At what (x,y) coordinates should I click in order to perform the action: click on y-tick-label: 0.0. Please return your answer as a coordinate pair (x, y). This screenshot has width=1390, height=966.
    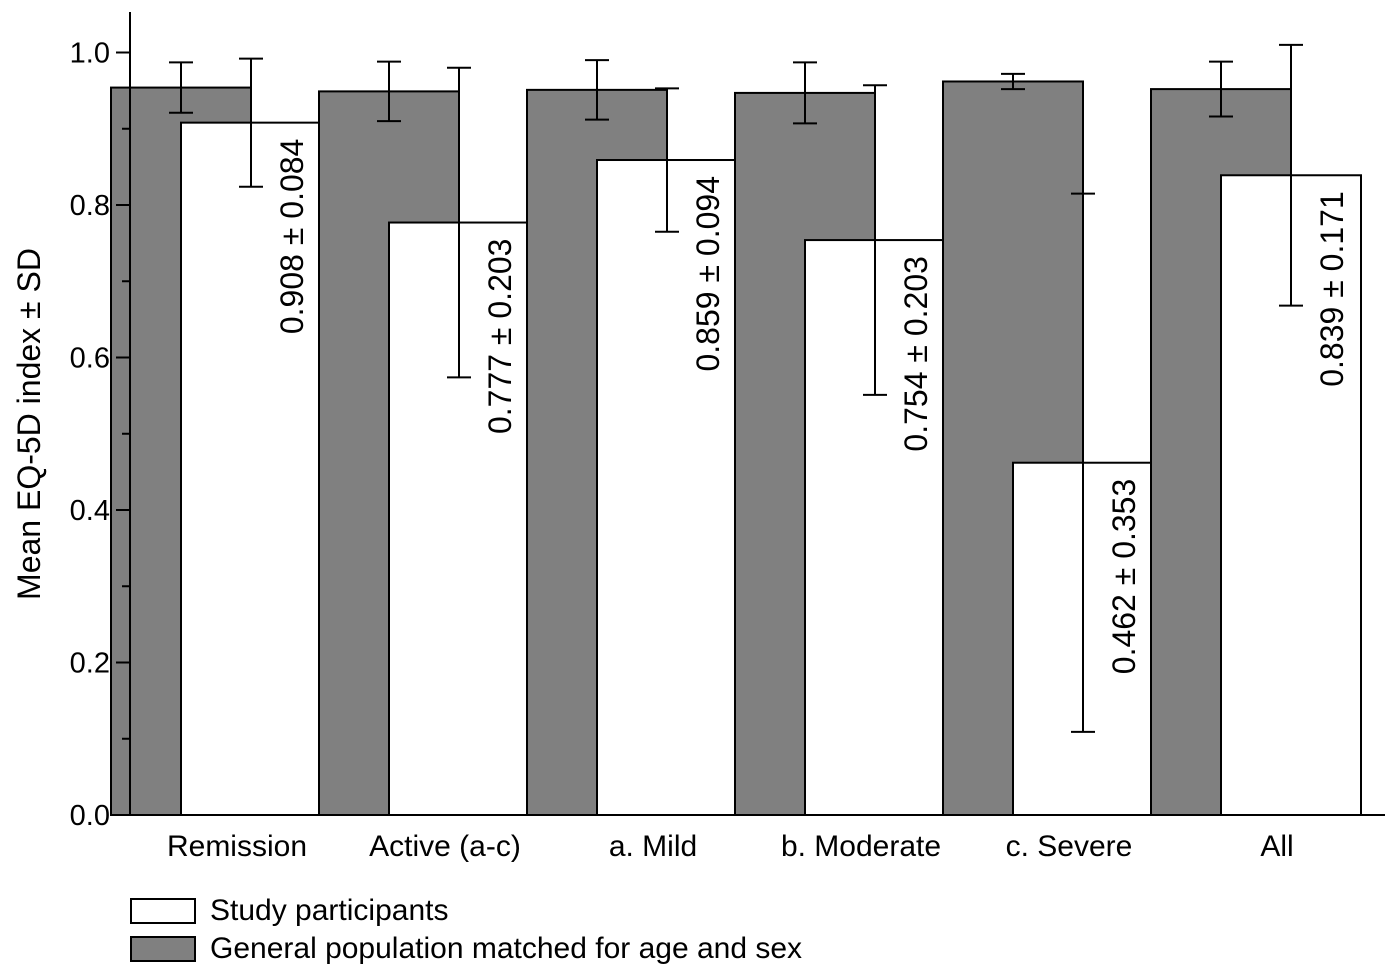
    Looking at the image, I should click on (90, 816).